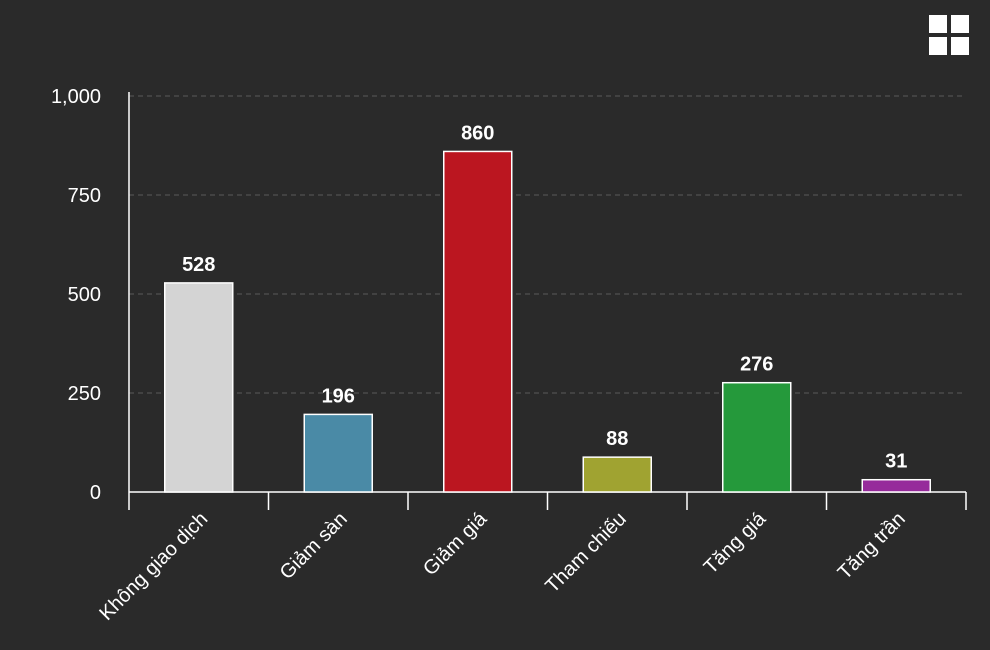 The height and width of the screenshot is (650, 990). What do you see at coordinates (84, 394) in the screenshot?
I see `y-tick-label: 250` at bounding box center [84, 394].